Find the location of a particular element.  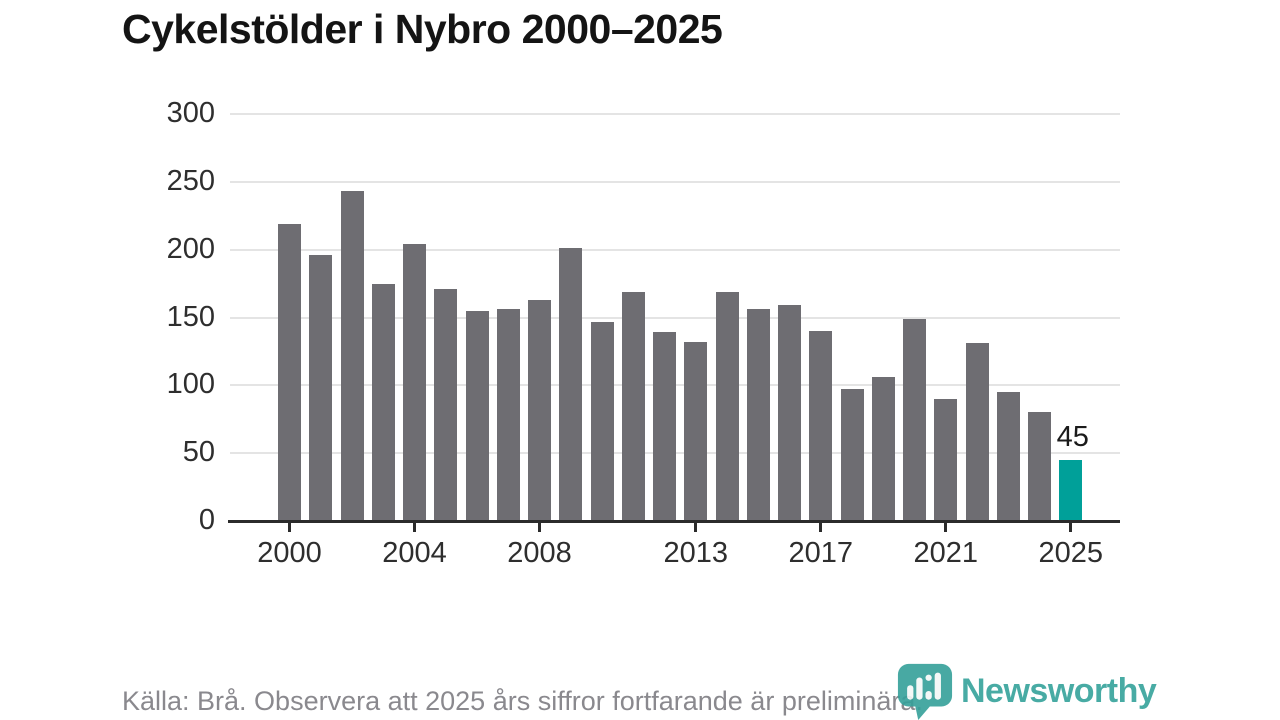

bar-2024 is located at coordinates (1039, 466).